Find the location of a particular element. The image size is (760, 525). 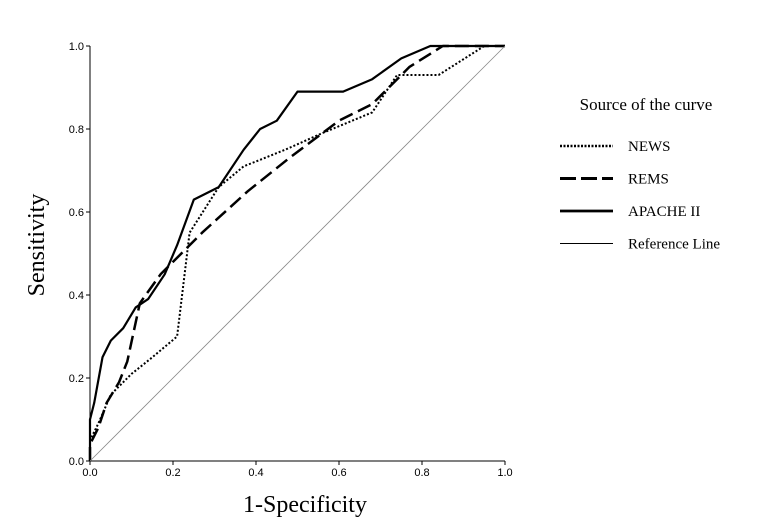

y-tick-label: 0.0 is located at coordinates (76, 462).